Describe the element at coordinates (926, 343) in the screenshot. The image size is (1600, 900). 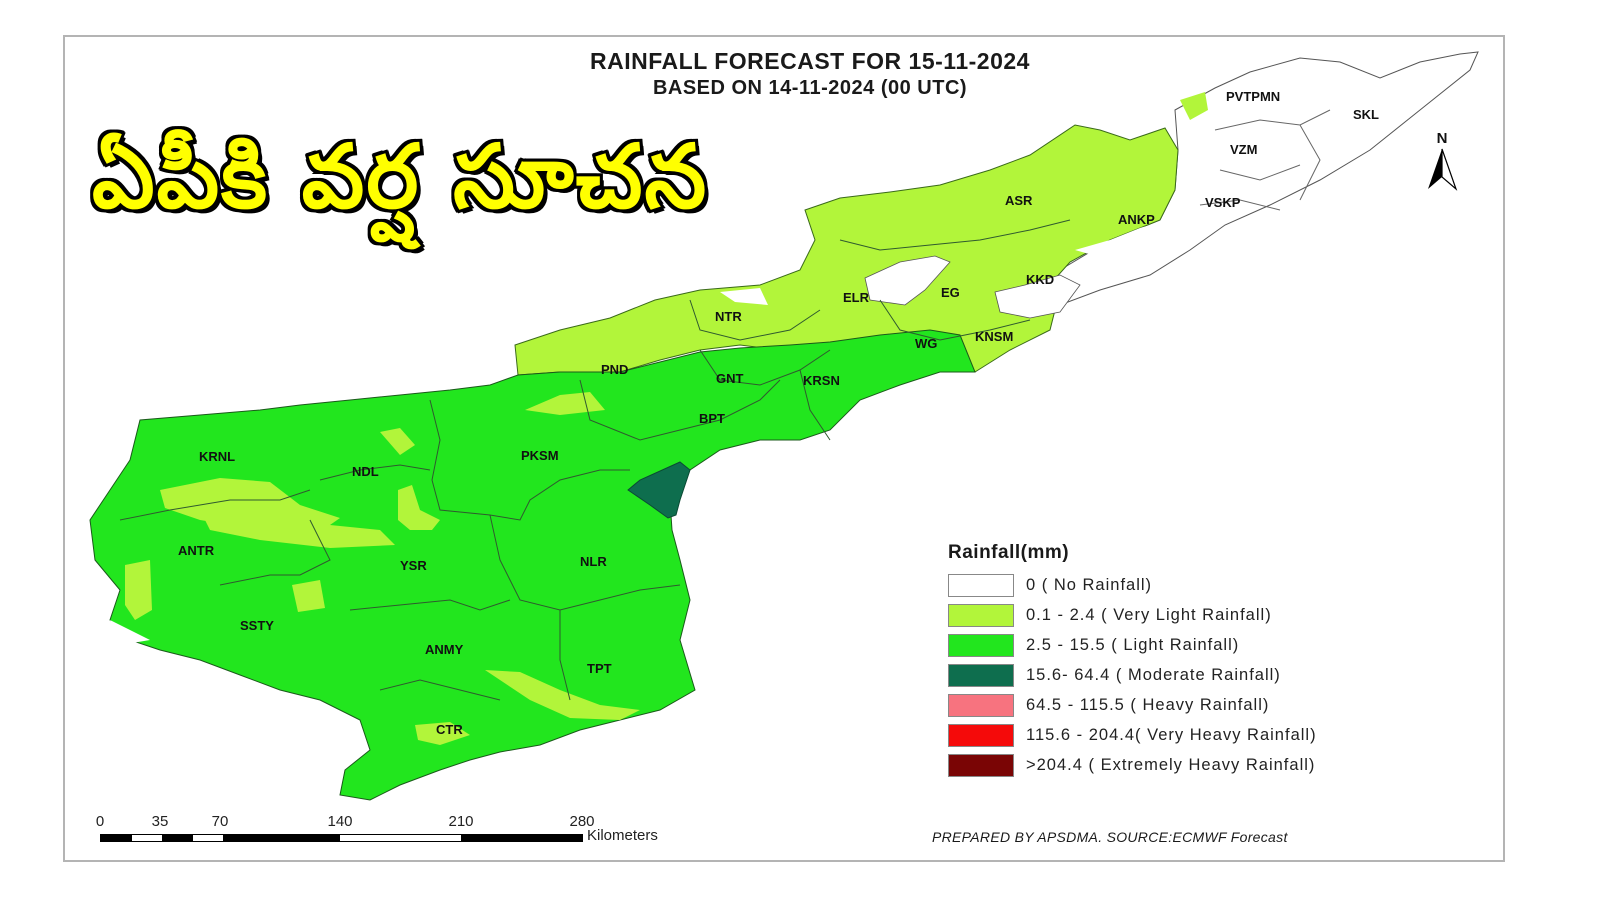
I see `district-label-wg: WG` at that location.